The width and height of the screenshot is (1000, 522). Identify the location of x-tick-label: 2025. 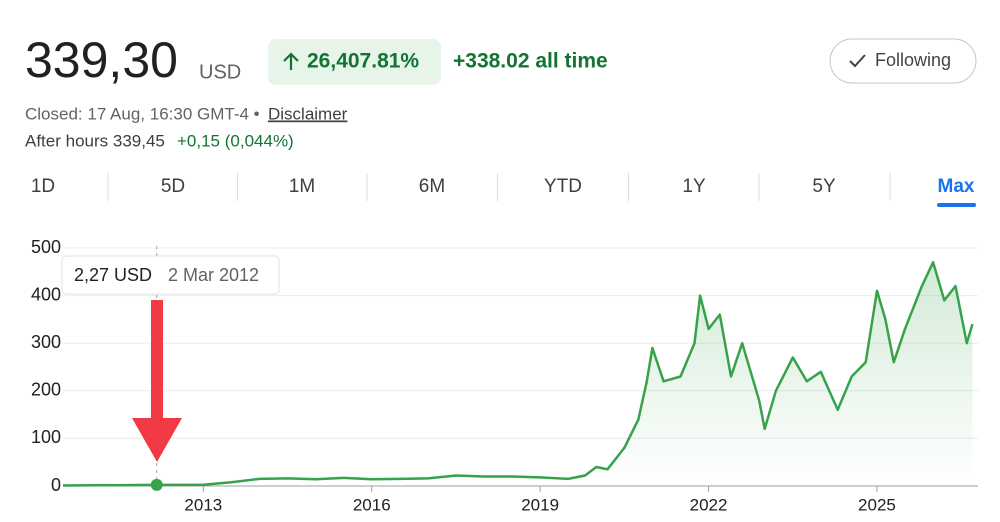
(877, 504).